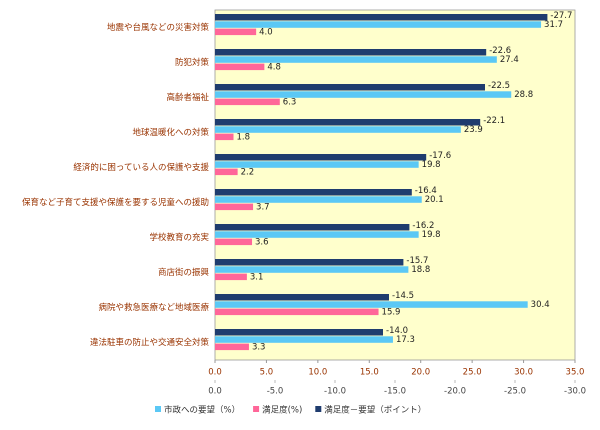 This screenshot has width=600, height=430. What do you see at coordinates (575, 373) in the screenshot?
I see `x-tick-label: 35.0` at bounding box center [575, 373].